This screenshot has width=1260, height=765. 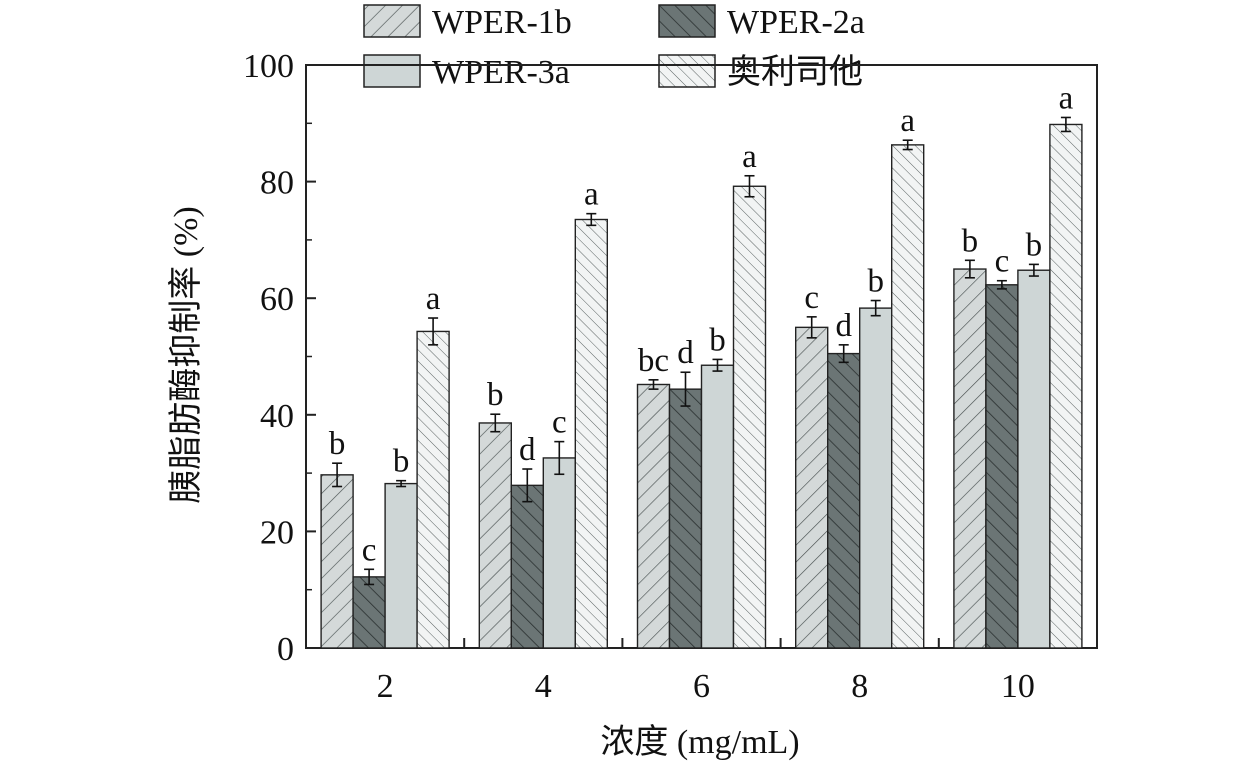 I want to click on x-tick-label: 2, so click(x=385, y=686).